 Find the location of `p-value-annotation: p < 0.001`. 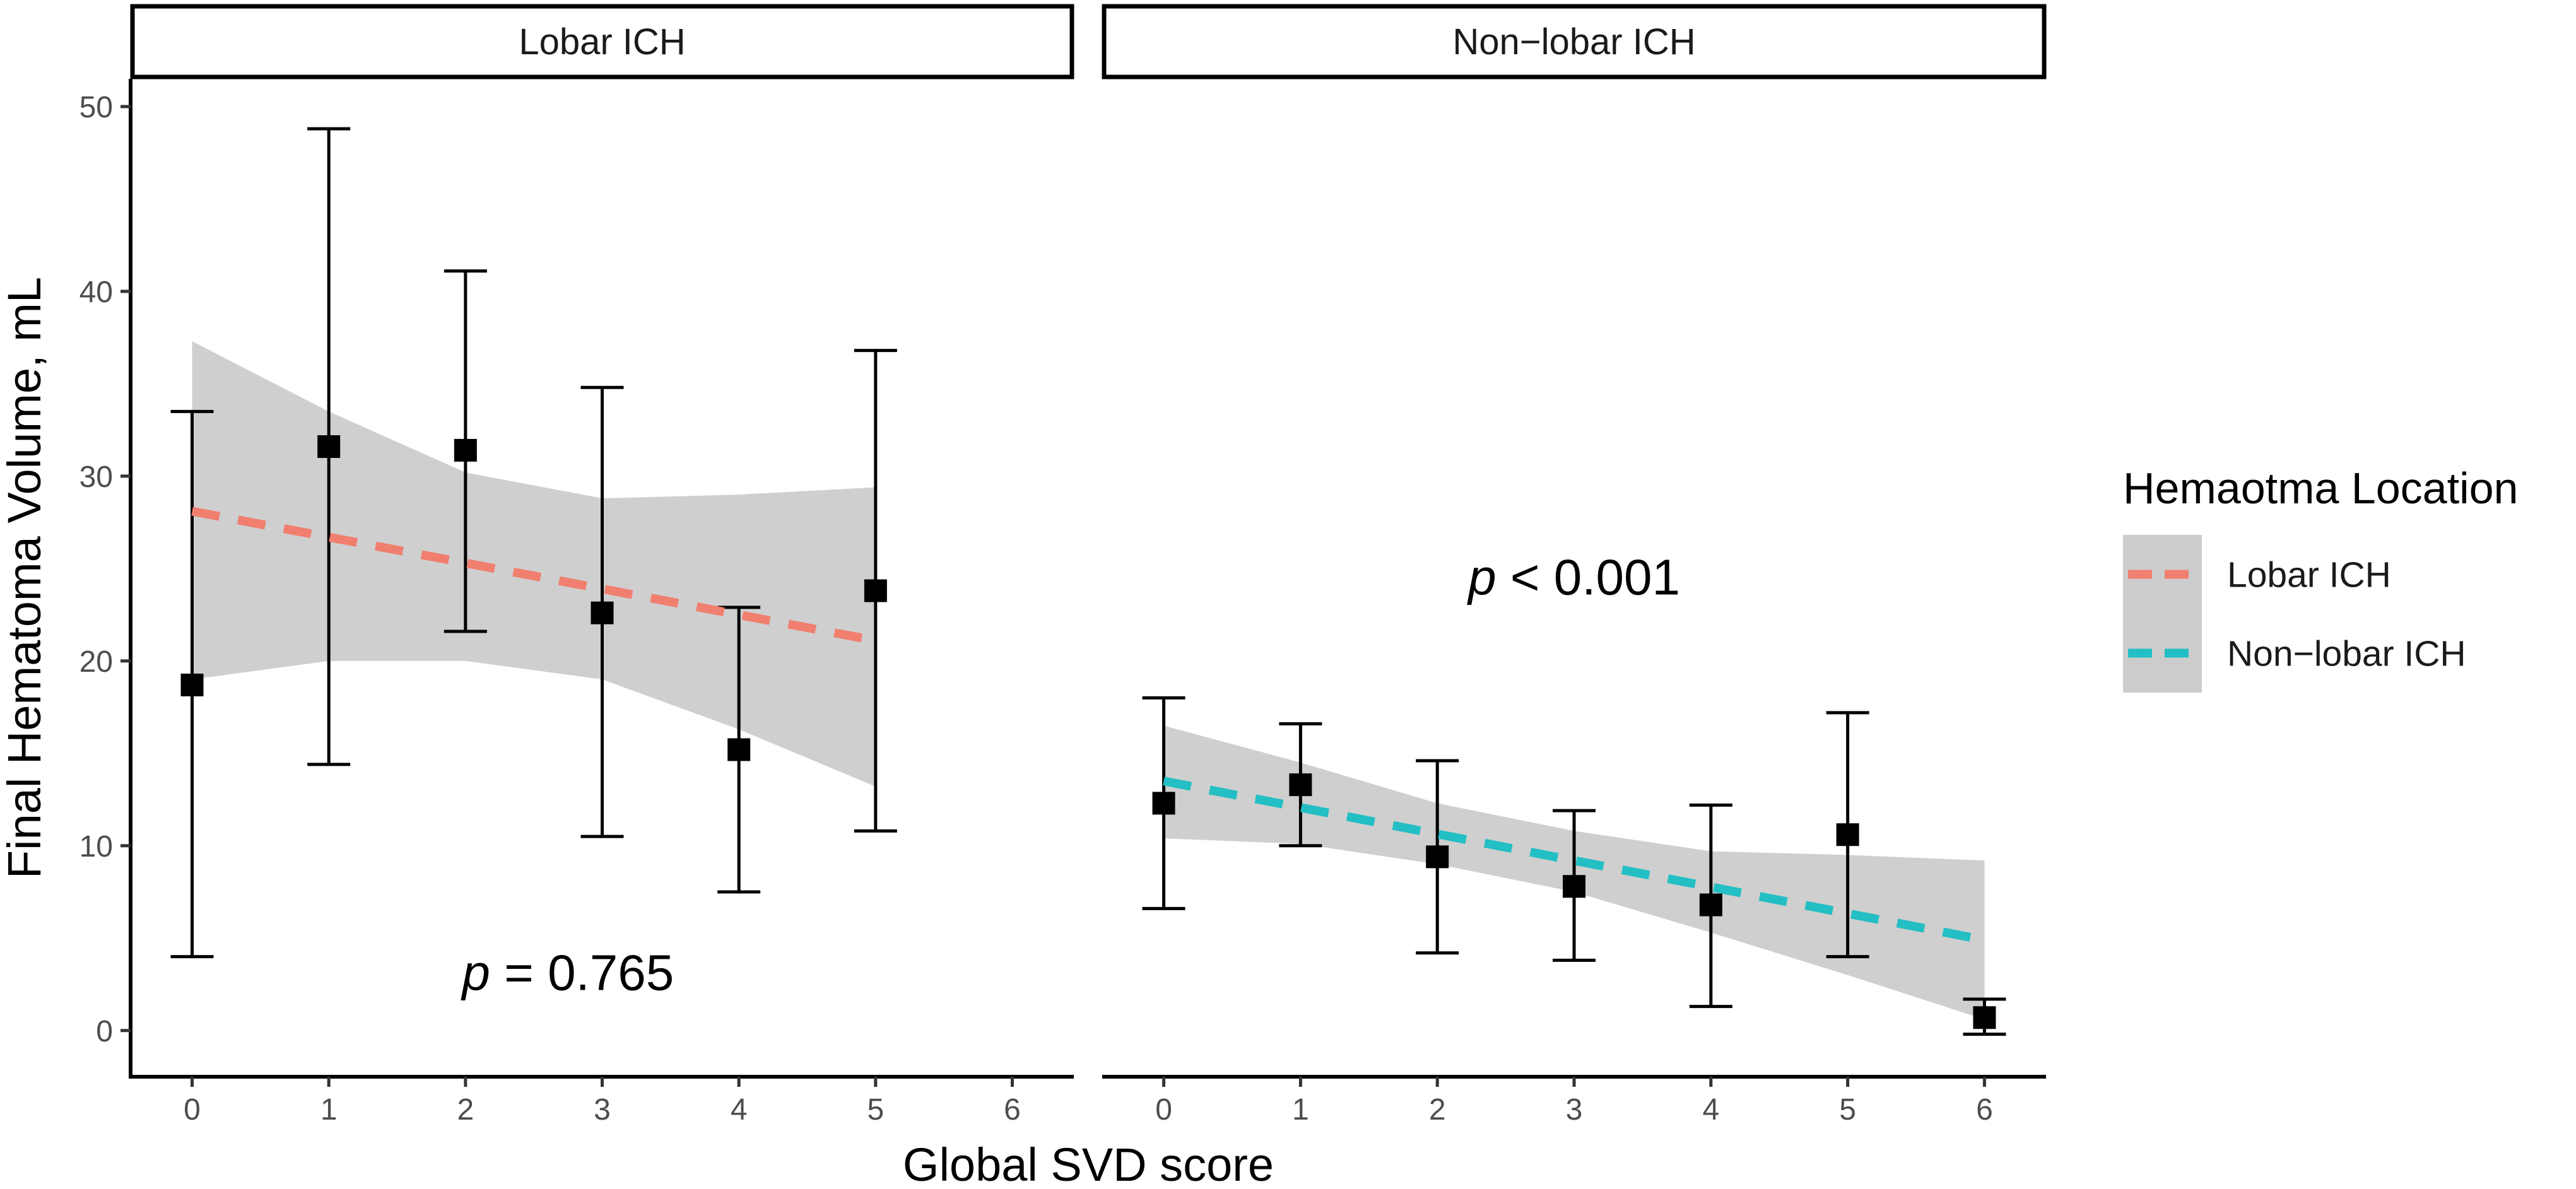

p-value-annotation: p < 0.001 is located at coordinates (1573, 577).